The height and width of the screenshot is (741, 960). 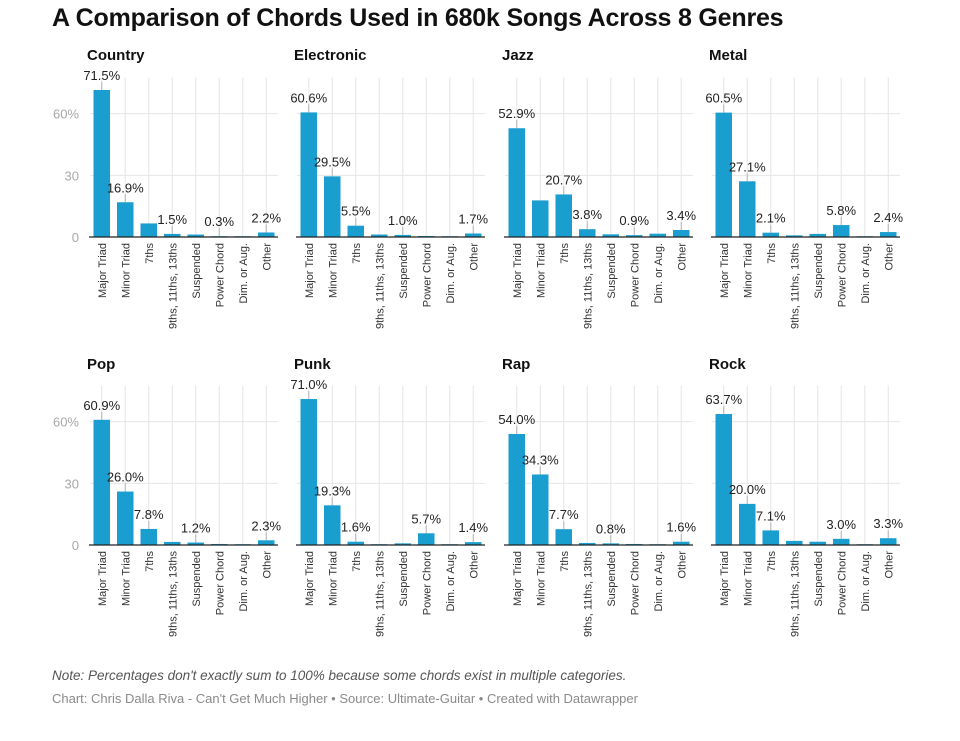 What do you see at coordinates (426, 518) in the screenshot?
I see `punk-data-label: 5.7%` at bounding box center [426, 518].